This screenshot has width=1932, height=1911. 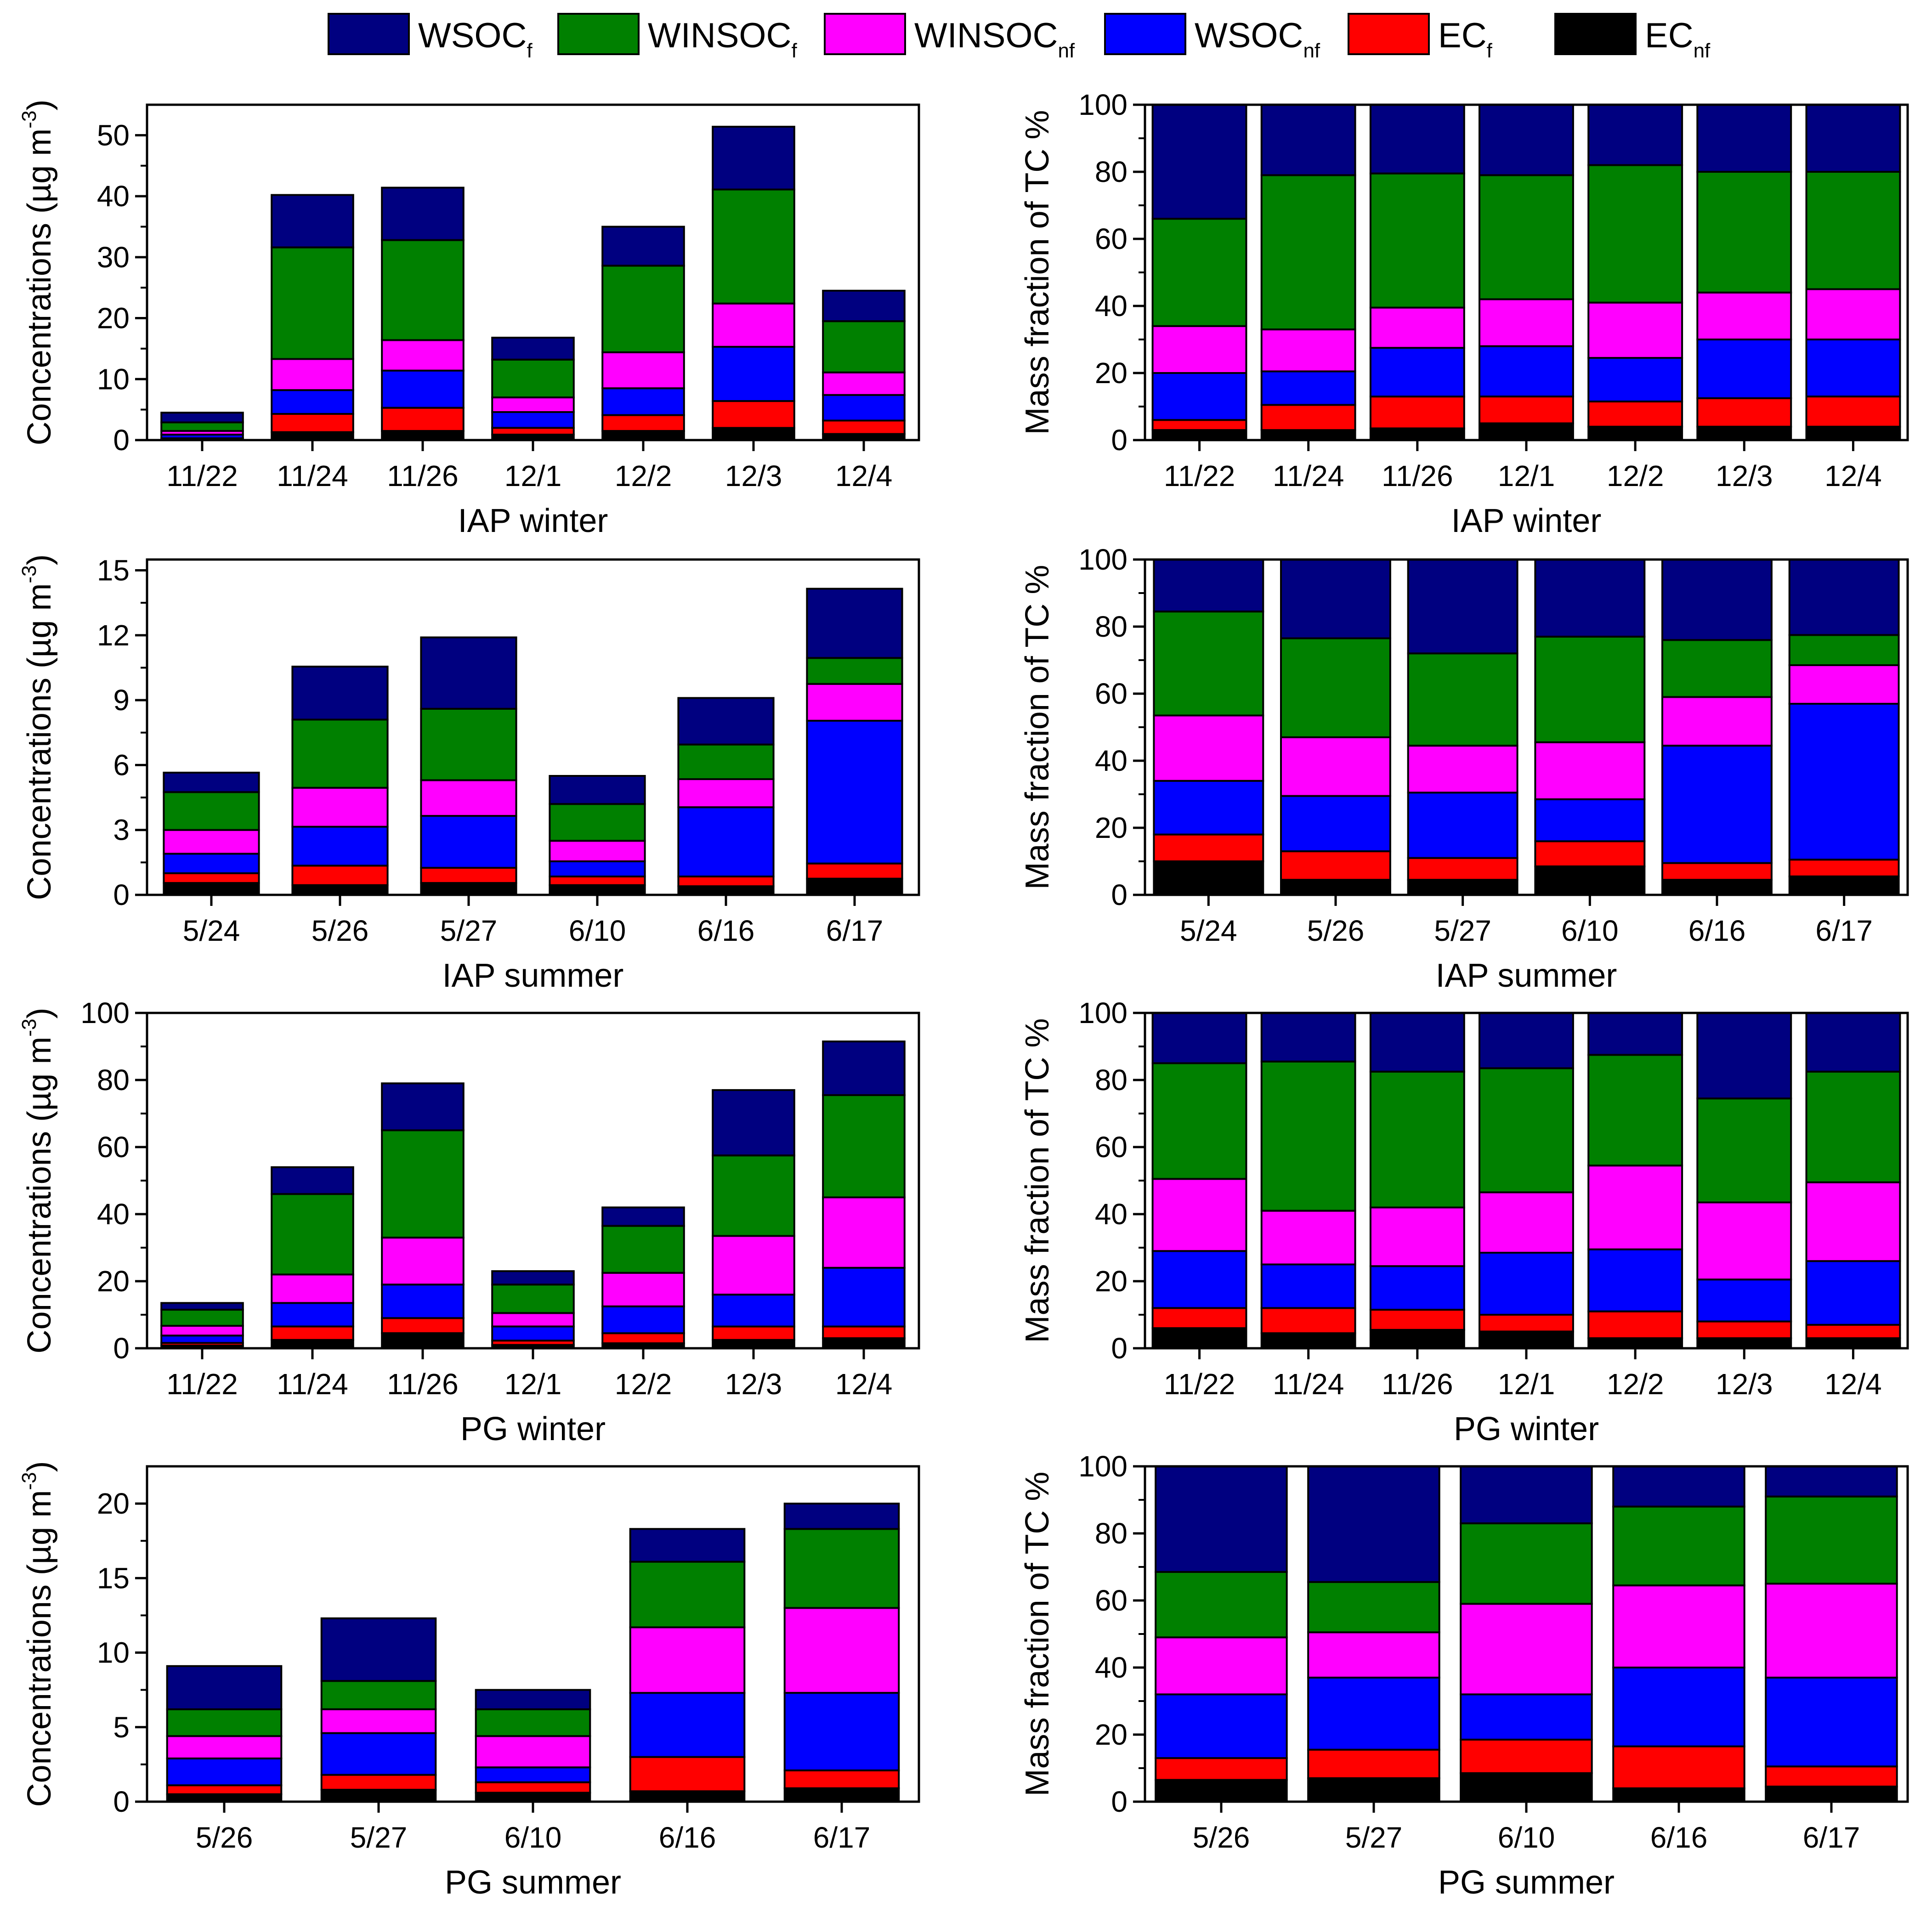 I want to click on y-tick-label: 100, so click(x=1102, y=1466).